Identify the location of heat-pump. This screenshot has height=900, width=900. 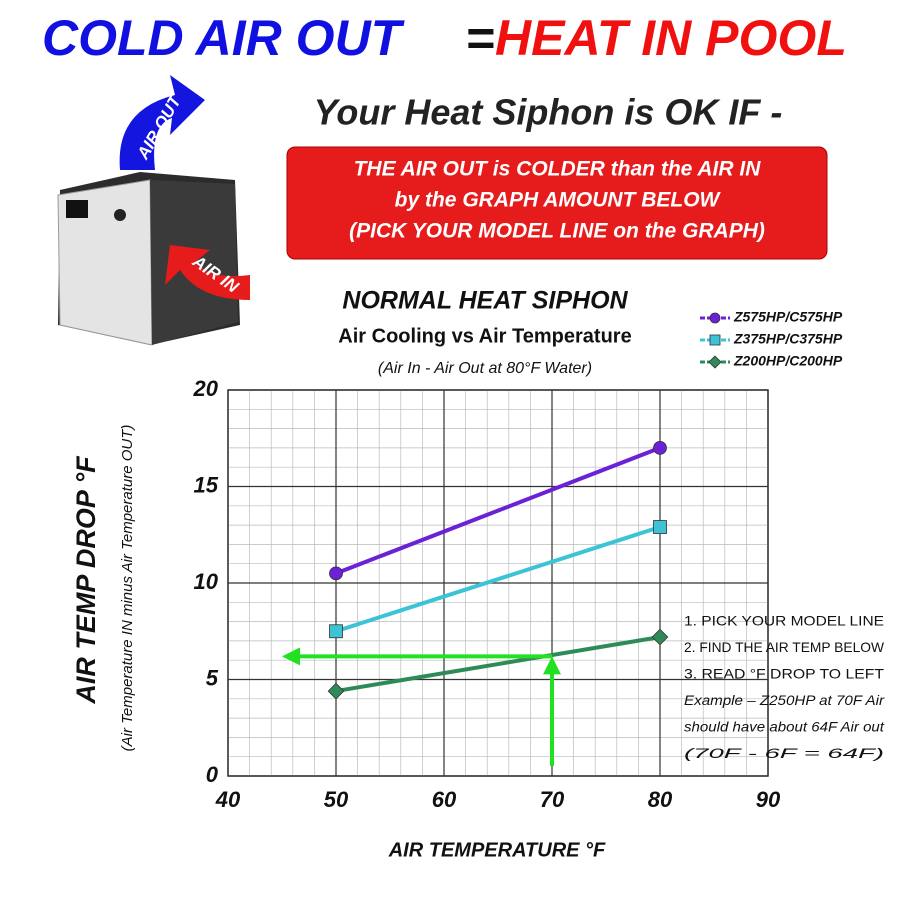
(148, 259).